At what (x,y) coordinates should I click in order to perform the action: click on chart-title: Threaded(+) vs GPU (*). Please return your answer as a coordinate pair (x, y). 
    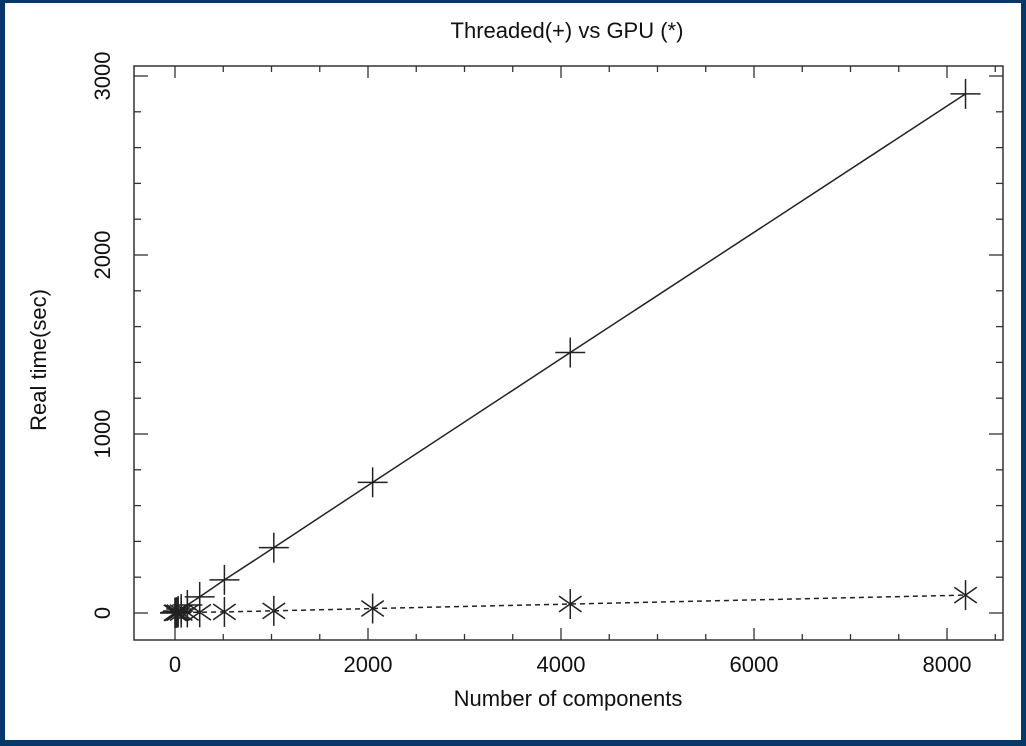
    Looking at the image, I should click on (567, 30).